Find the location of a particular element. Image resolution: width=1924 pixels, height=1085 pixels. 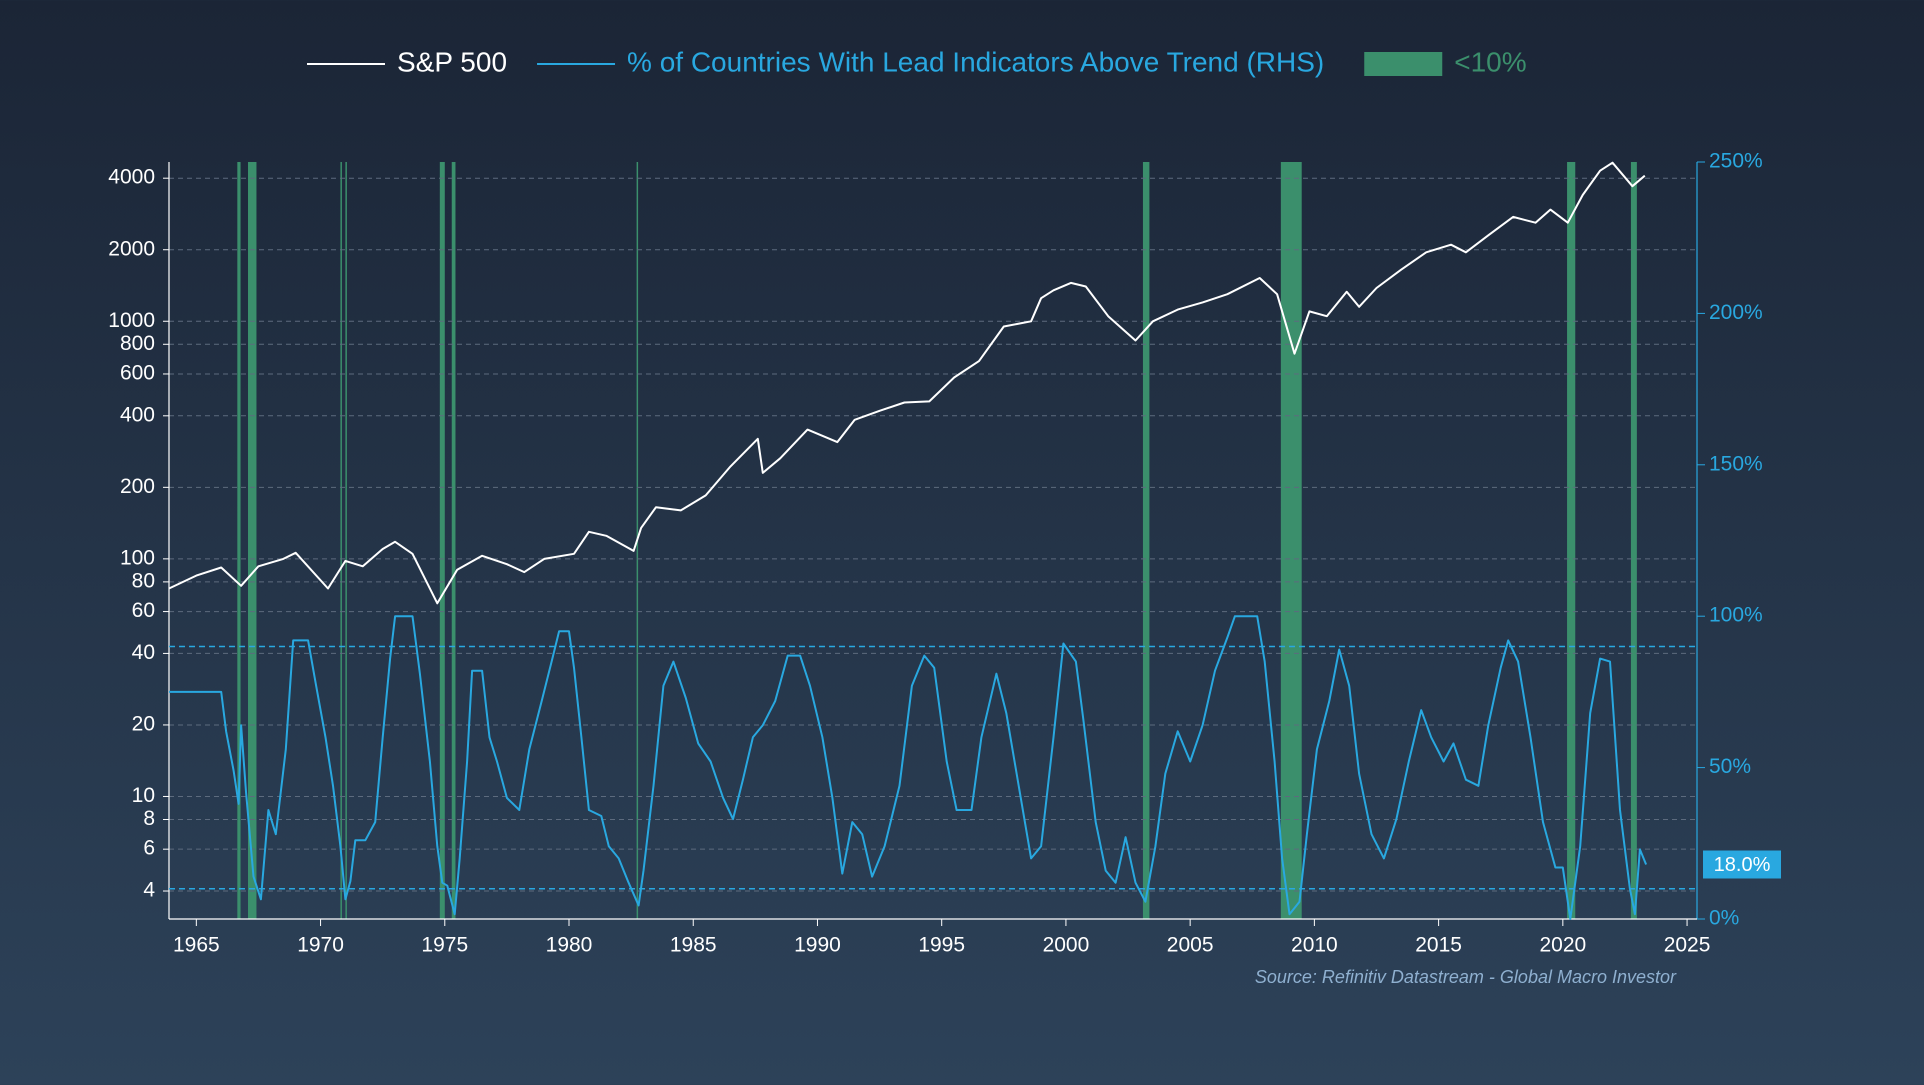

value-label-box is located at coordinates (1742, 864).